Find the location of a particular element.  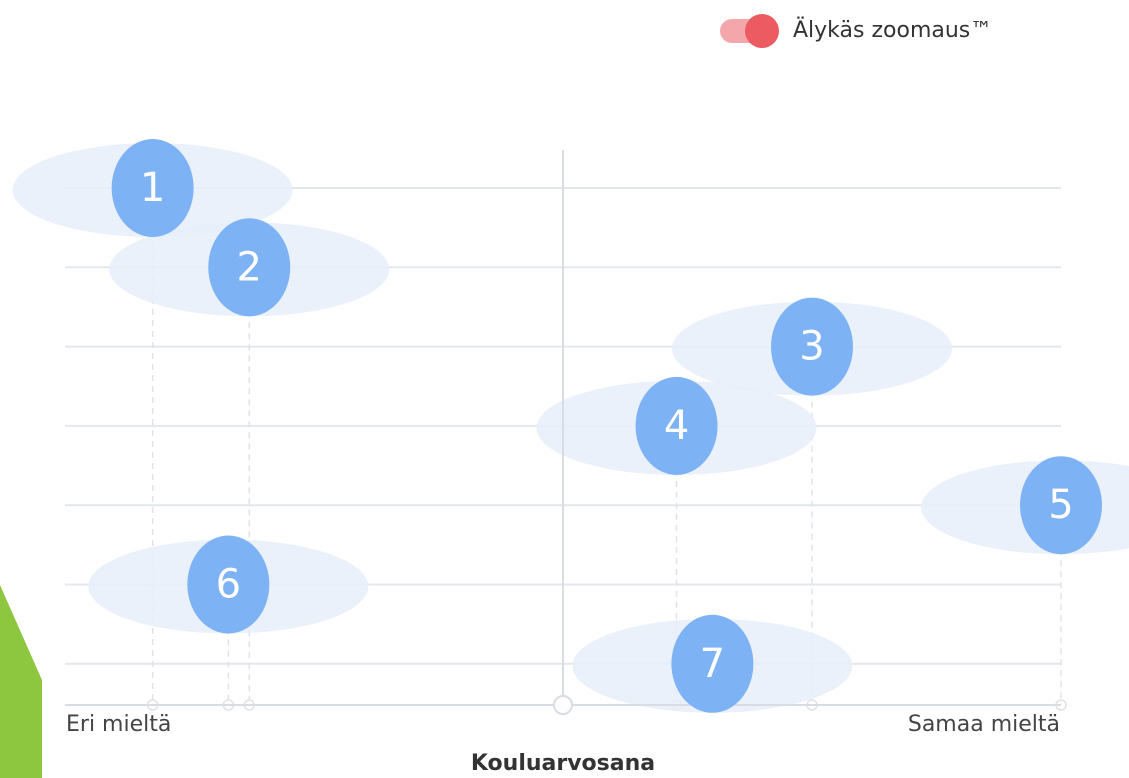

point-label: 2 is located at coordinates (249, 267).